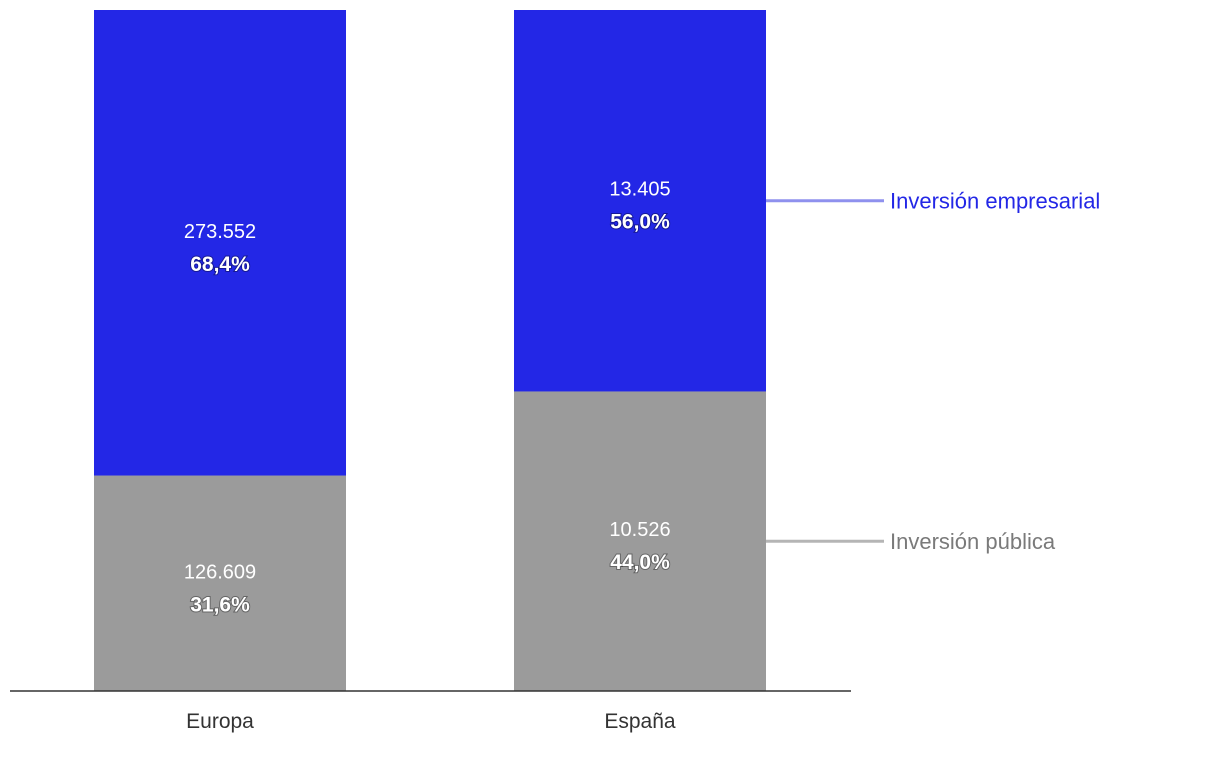  What do you see at coordinates (995, 201) in the screenshot?
I see `legend-label-inversion-empresarial: Inversión empresarial` at bounding box center [995, 201].